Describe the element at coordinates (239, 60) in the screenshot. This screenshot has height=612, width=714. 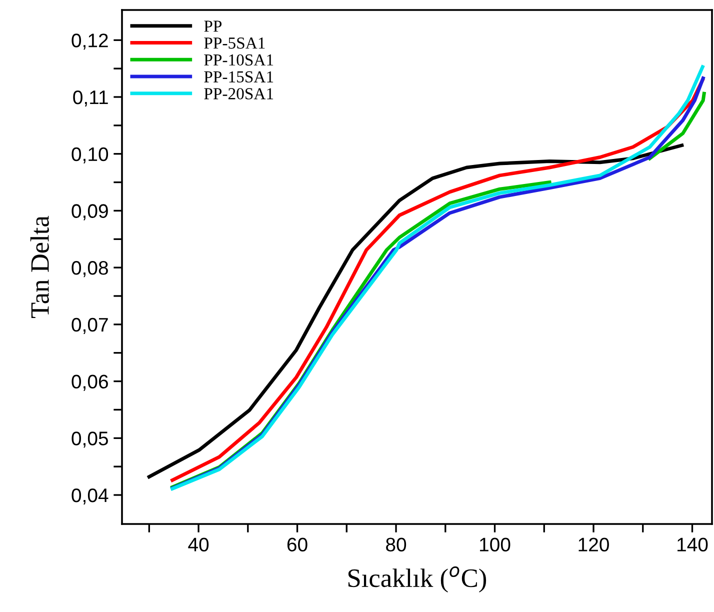
I see `legend-label: PP-10SA1` at that location.